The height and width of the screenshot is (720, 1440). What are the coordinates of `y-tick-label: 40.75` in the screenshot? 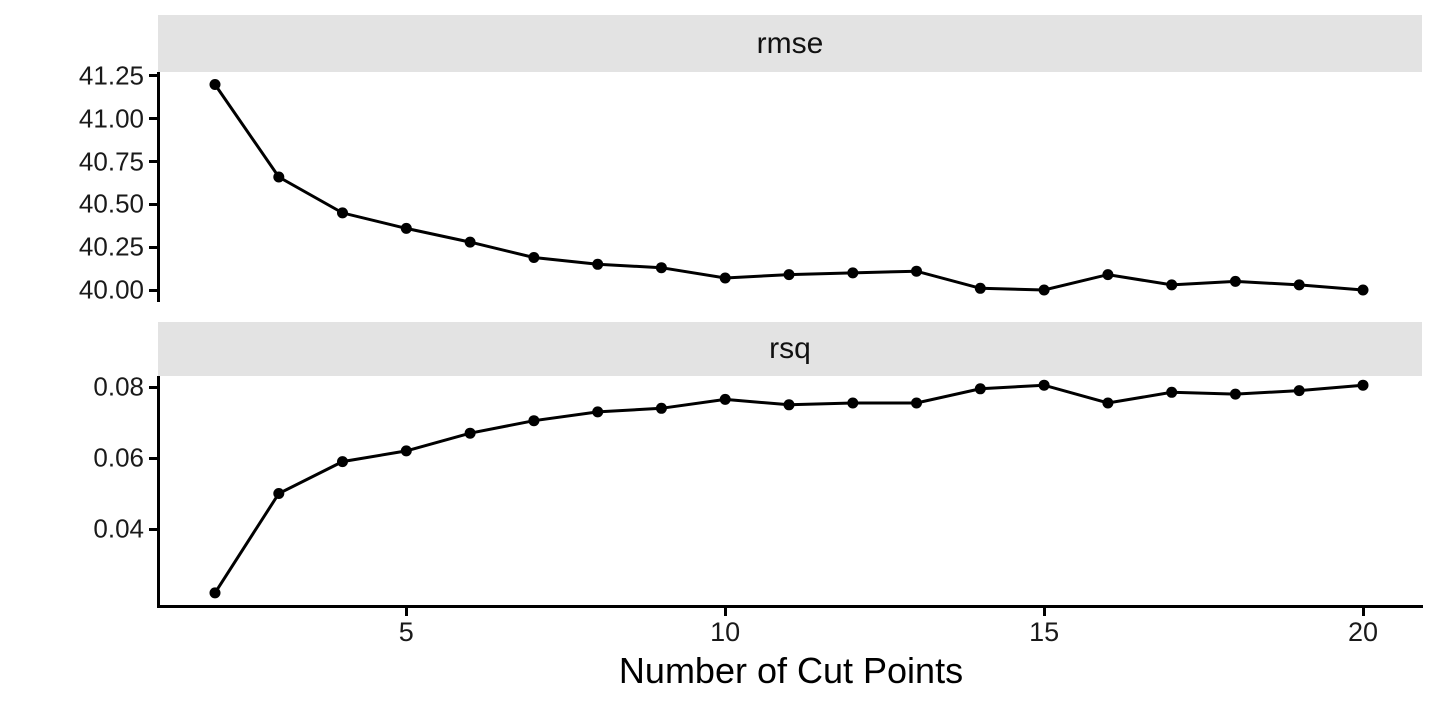 It's located at (111, 161).